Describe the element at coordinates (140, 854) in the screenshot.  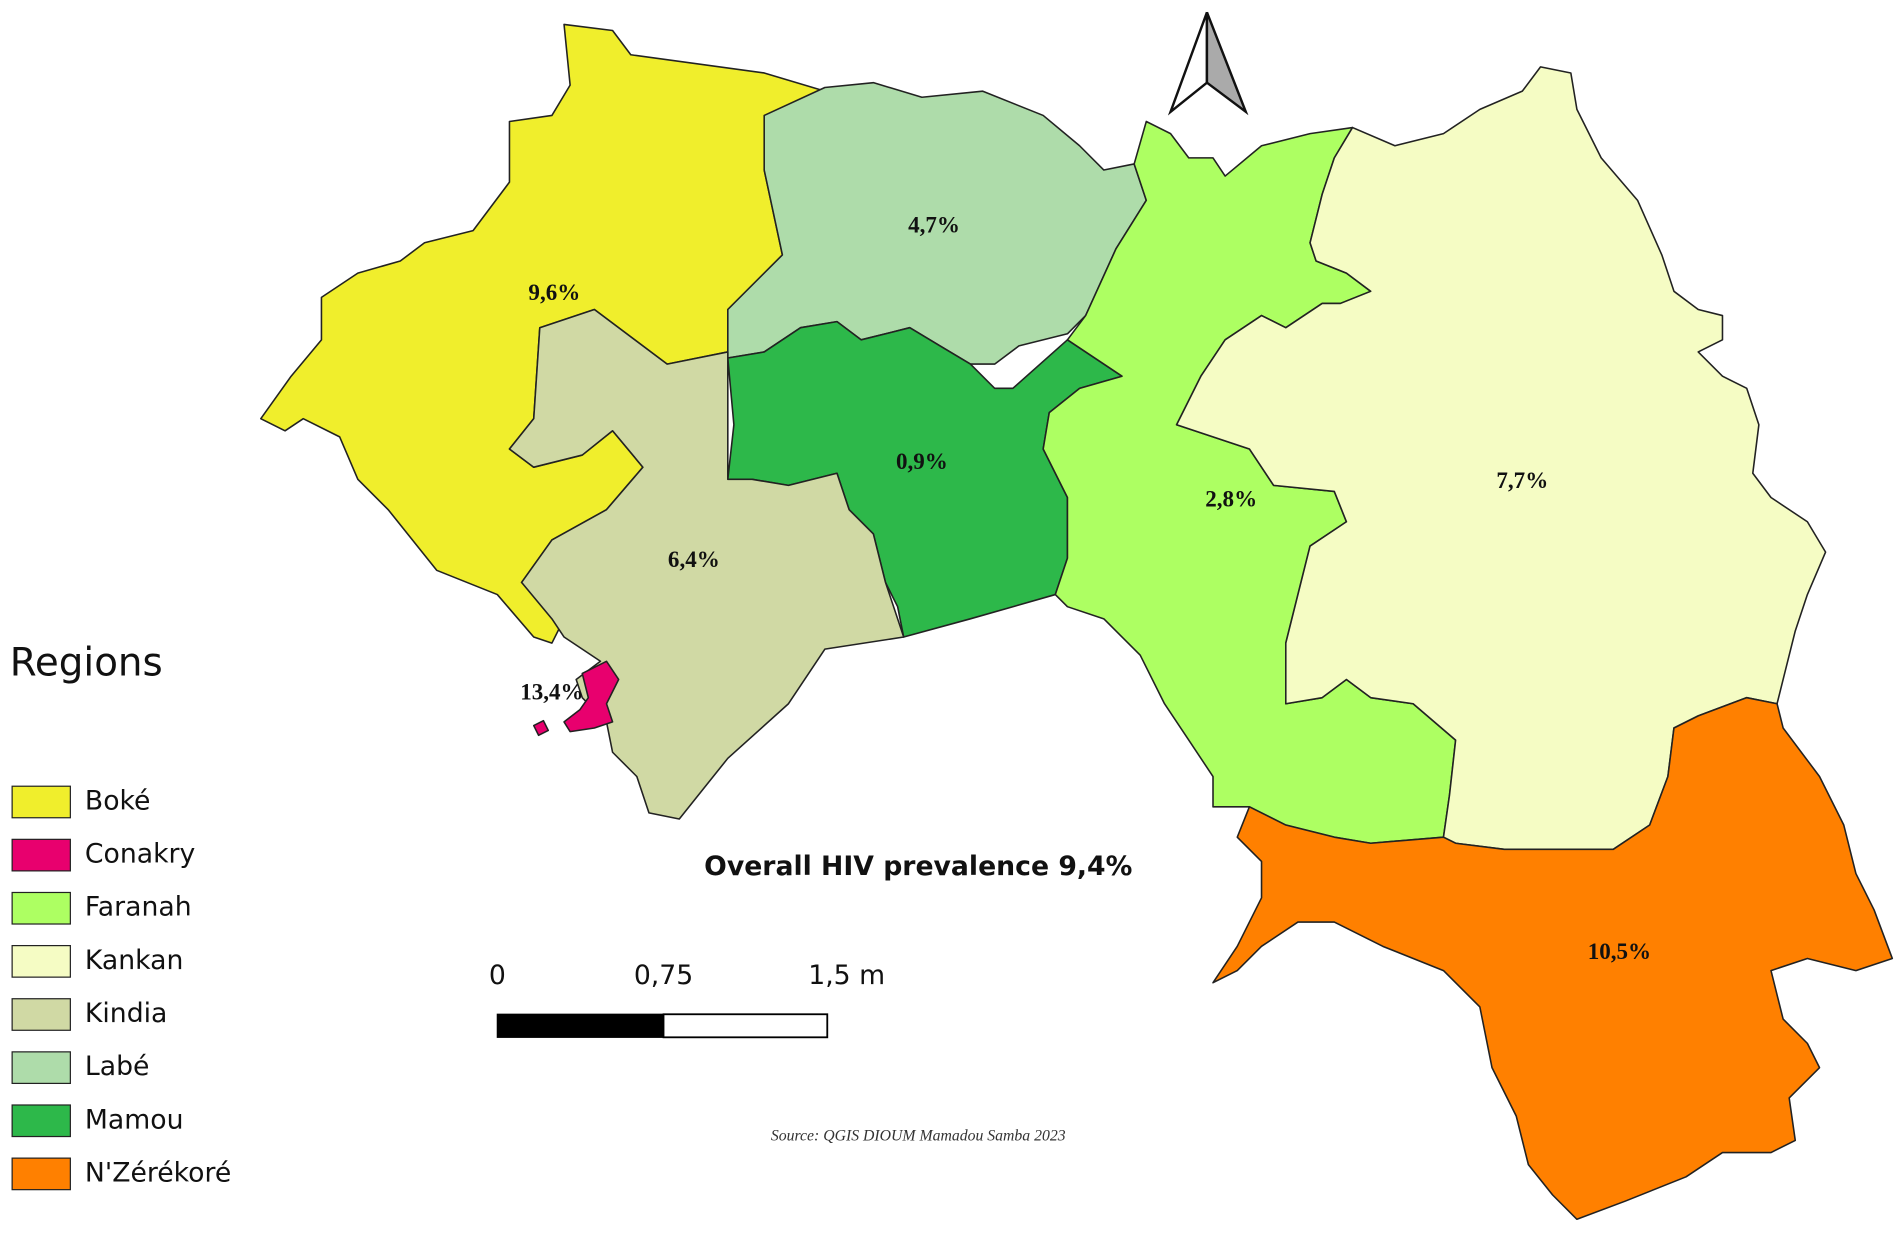
I see `legend-label: Conakry` at that location.